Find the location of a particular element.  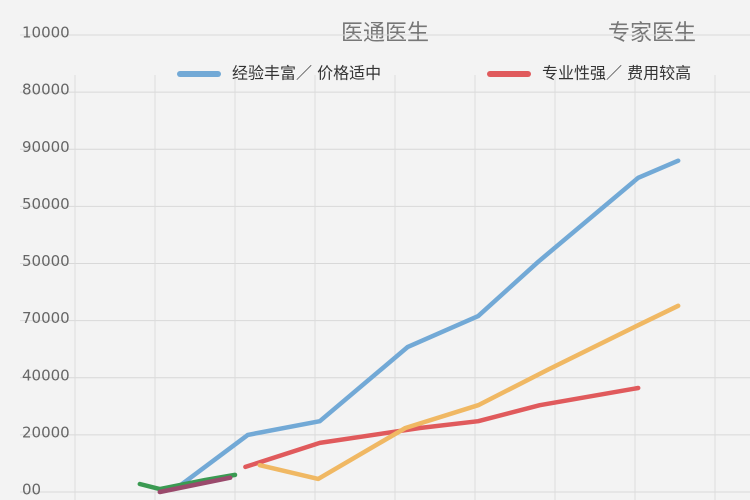

y-tick-label: 10000 is located at coordinates (46, 33).